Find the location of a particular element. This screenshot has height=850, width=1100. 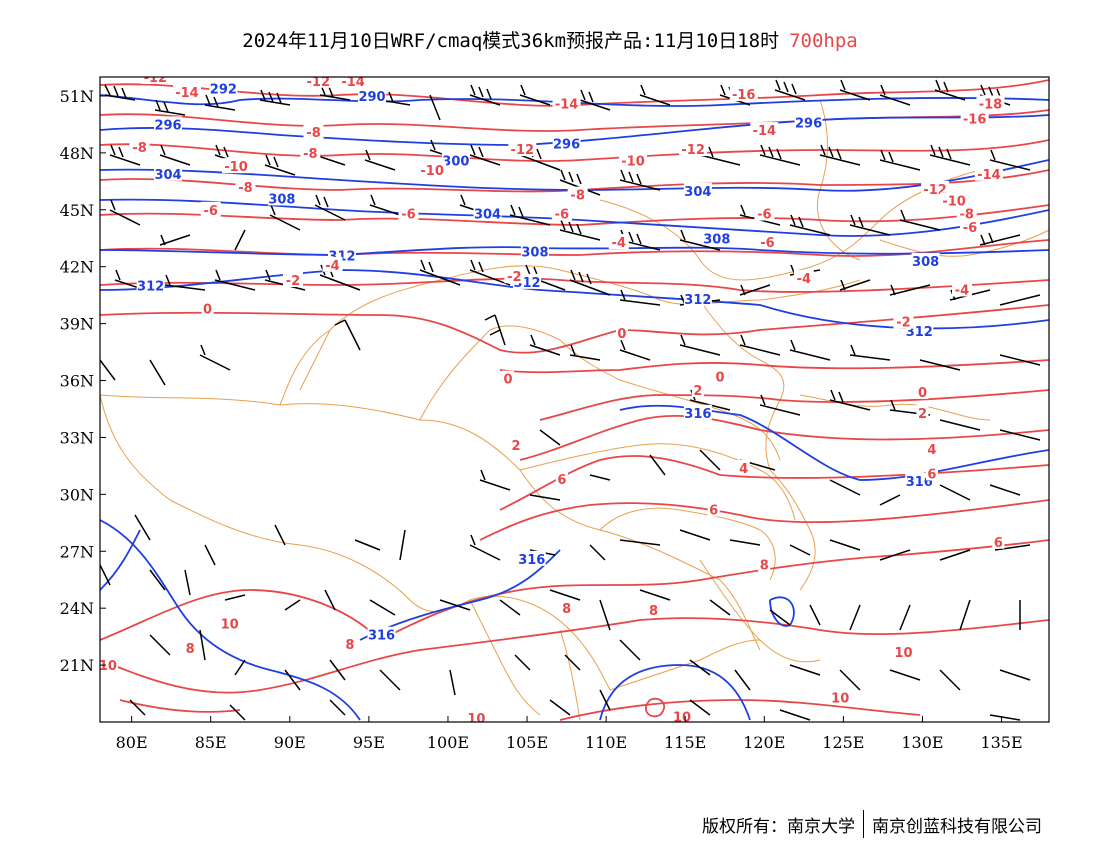

temperature-contour-label: 6 is located at coordinates (713, 511).